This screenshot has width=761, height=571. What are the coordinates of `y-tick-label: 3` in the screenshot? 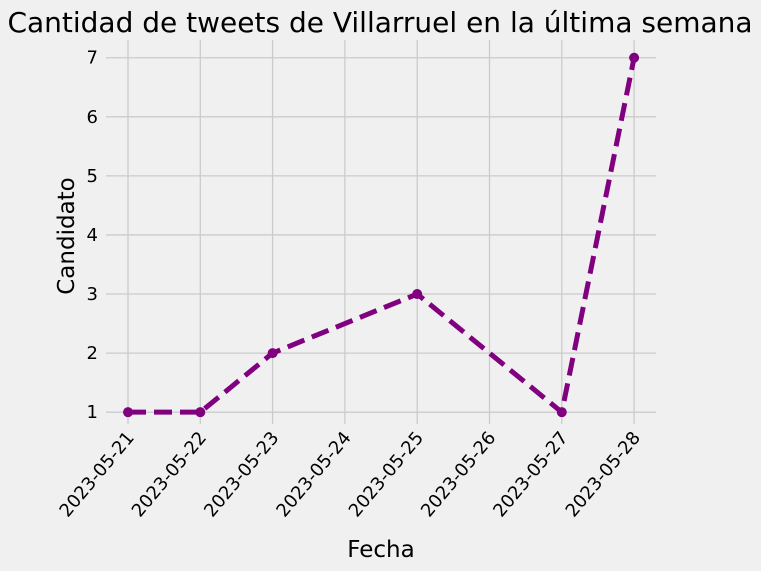 It's located at (92, 294).